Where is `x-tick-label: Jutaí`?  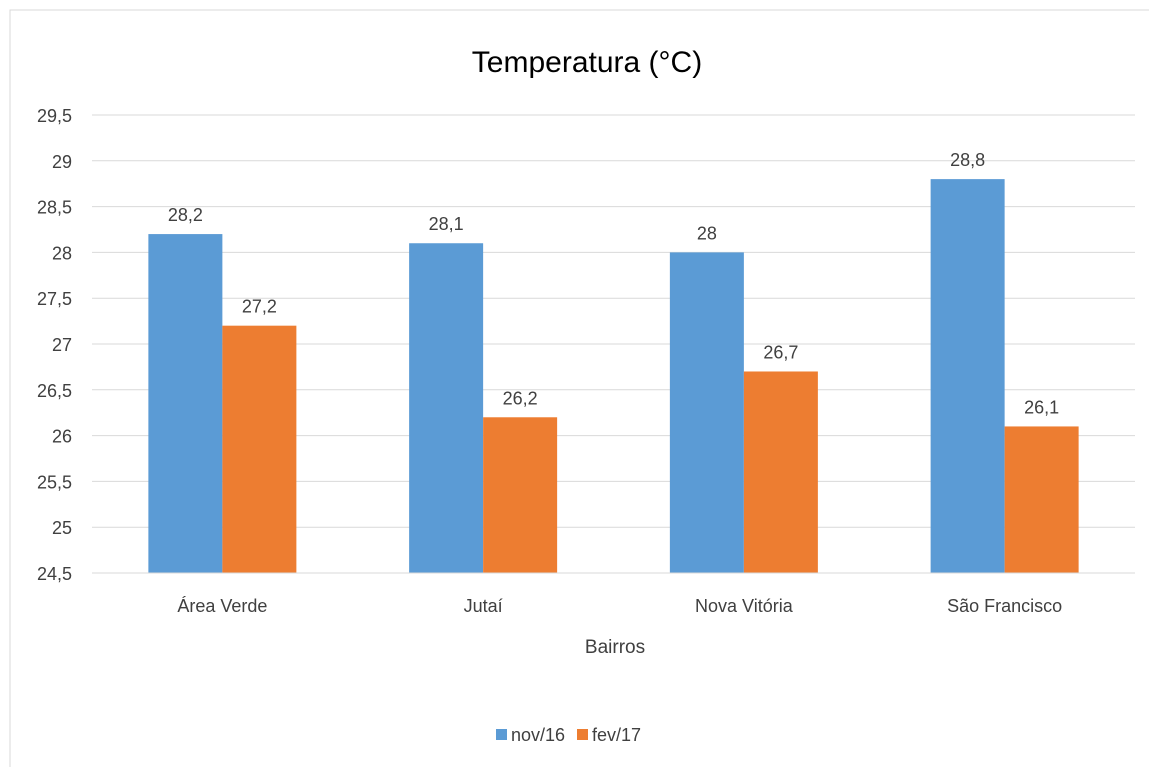
x-tick-label: Jutaí is located at coordinates (483, 606).